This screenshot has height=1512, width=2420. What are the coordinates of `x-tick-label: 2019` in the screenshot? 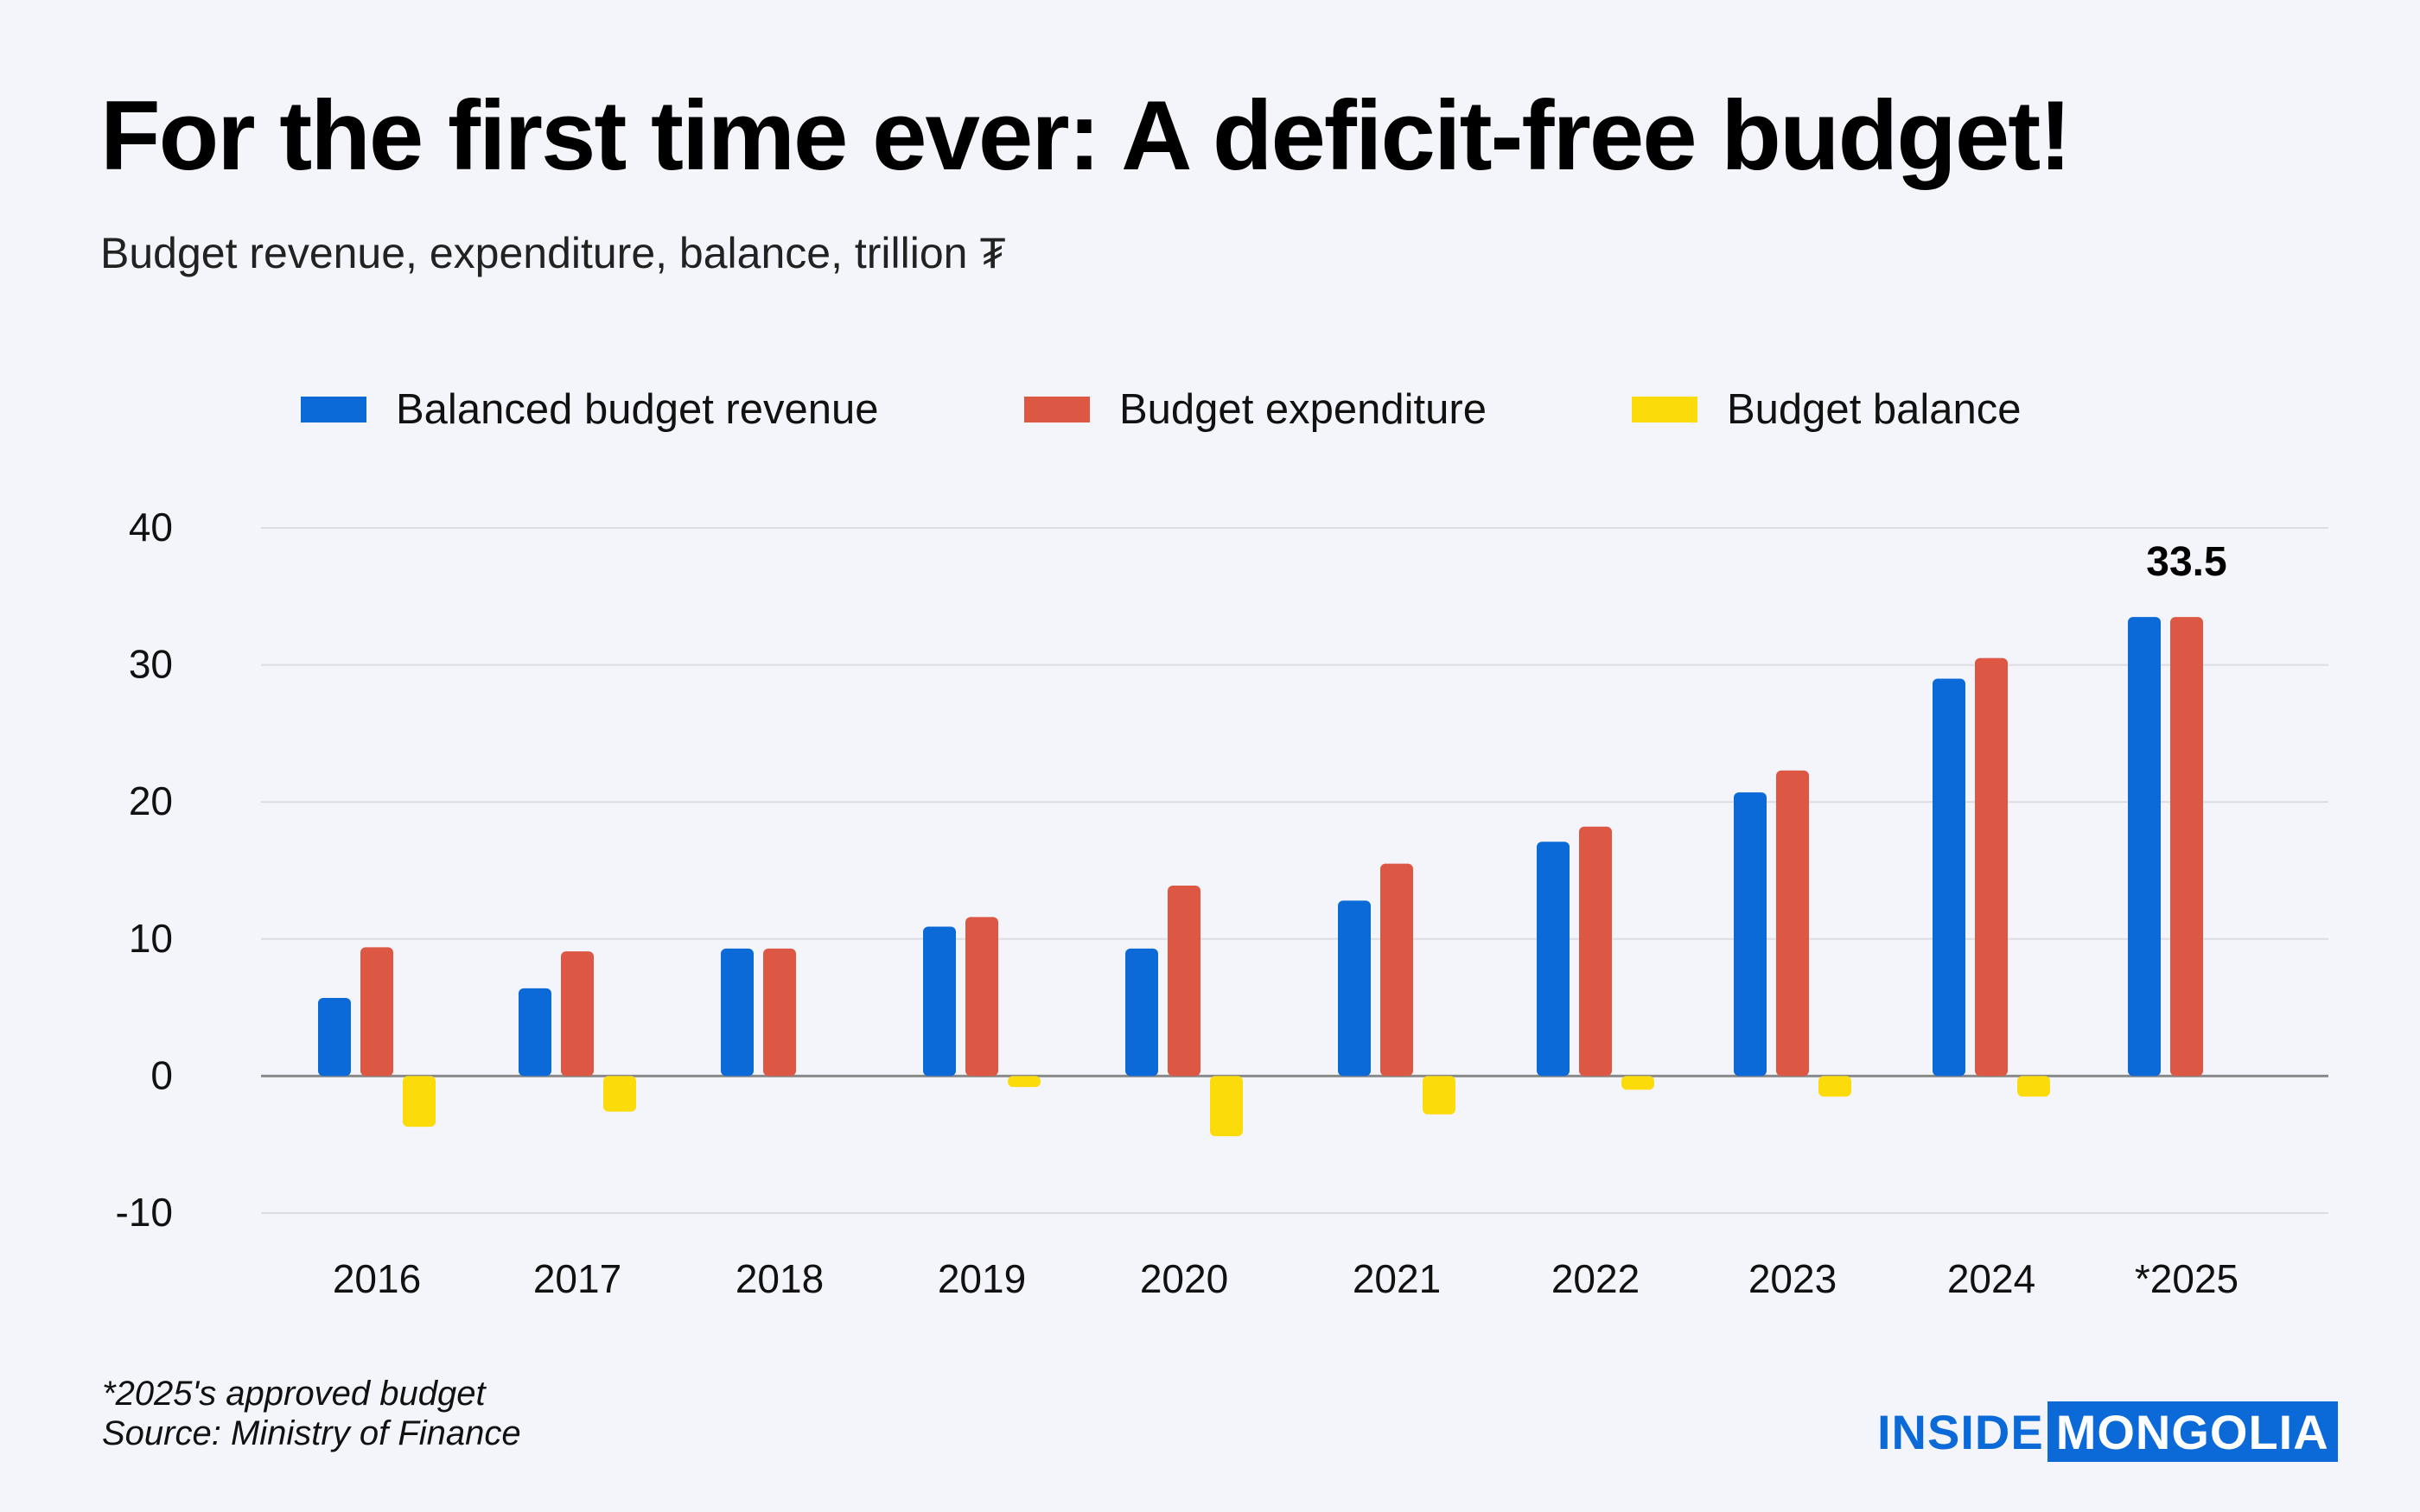 It's located at (982, 1278).